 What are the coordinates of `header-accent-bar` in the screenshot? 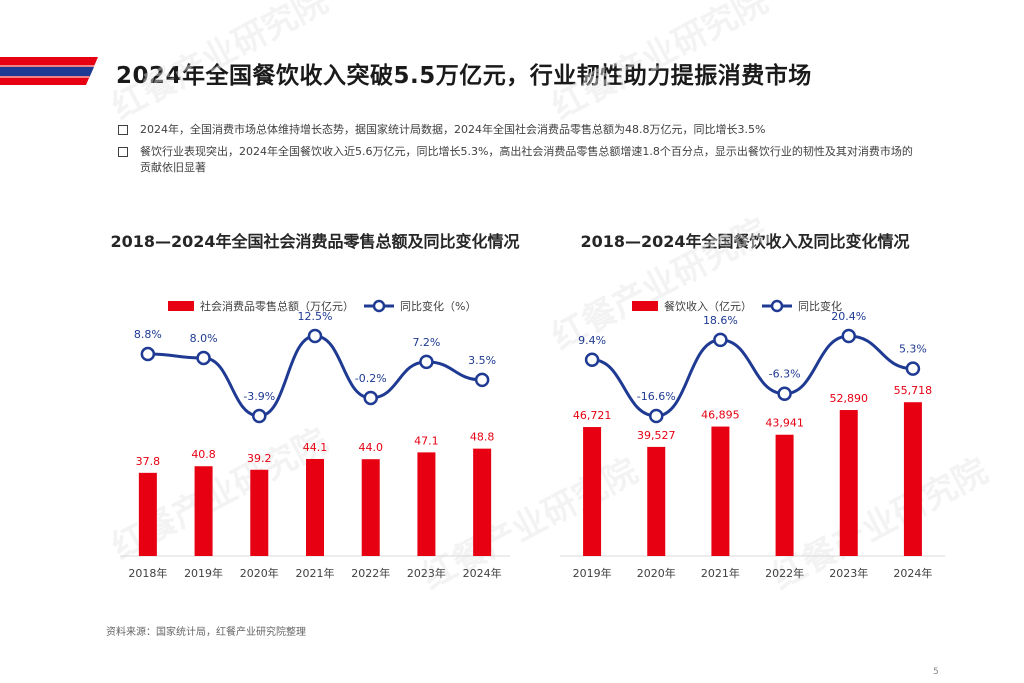 It's located at (49, 71).